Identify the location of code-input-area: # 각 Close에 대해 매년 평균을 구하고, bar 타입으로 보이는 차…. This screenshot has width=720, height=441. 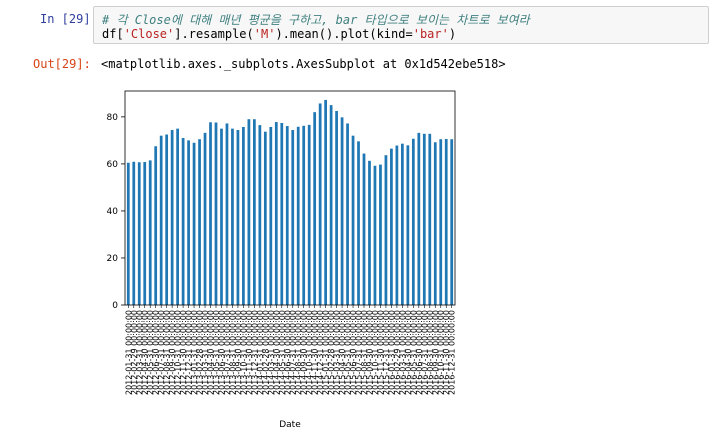
(401, 25).